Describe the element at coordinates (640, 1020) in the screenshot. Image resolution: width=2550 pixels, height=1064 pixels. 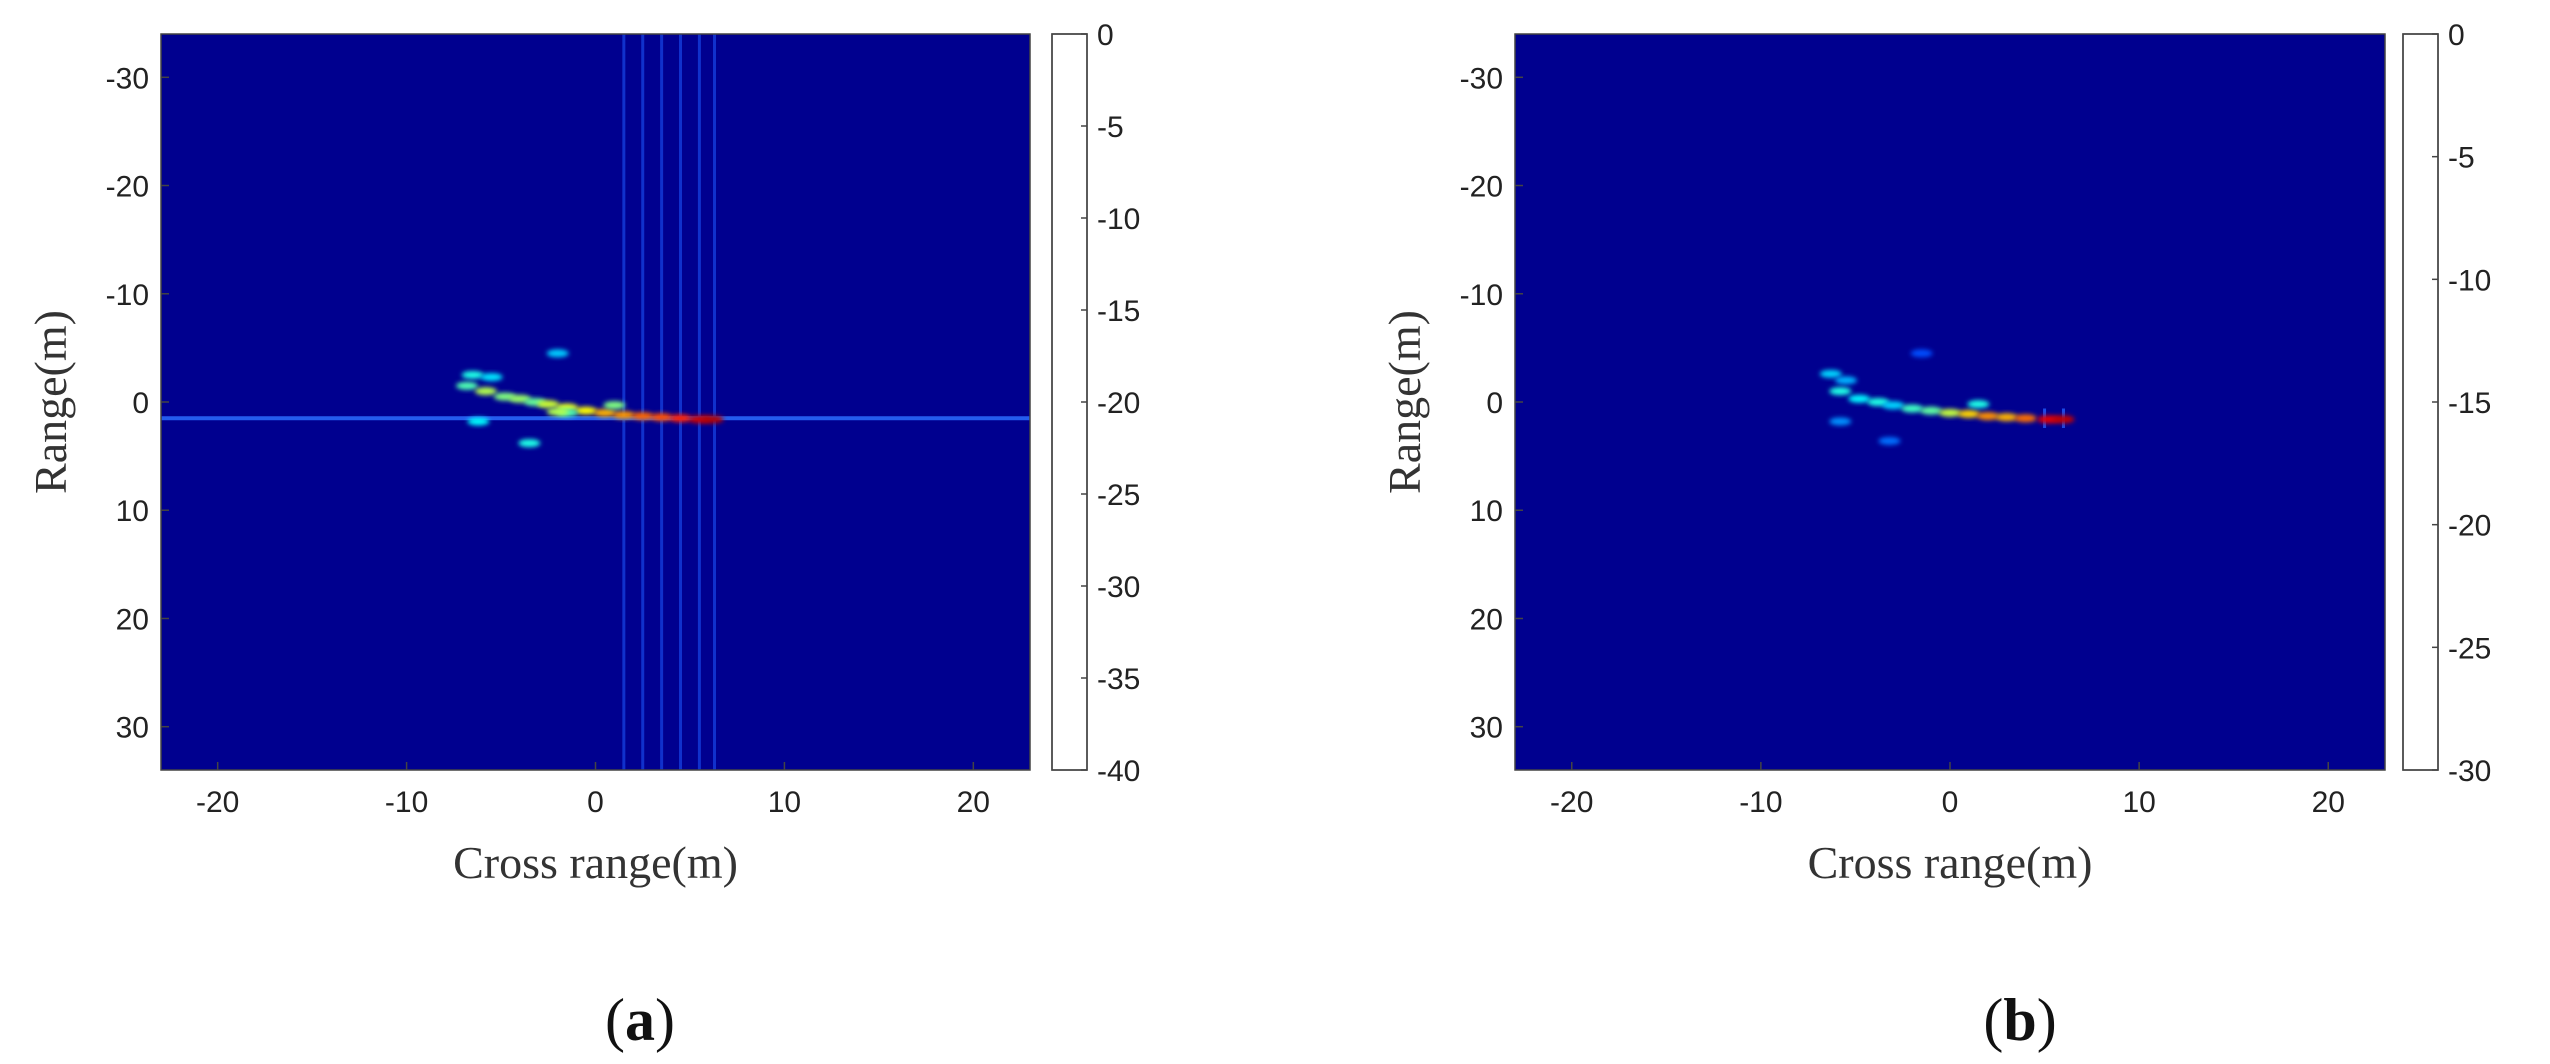
I see `panel-label: (a)` at that location.